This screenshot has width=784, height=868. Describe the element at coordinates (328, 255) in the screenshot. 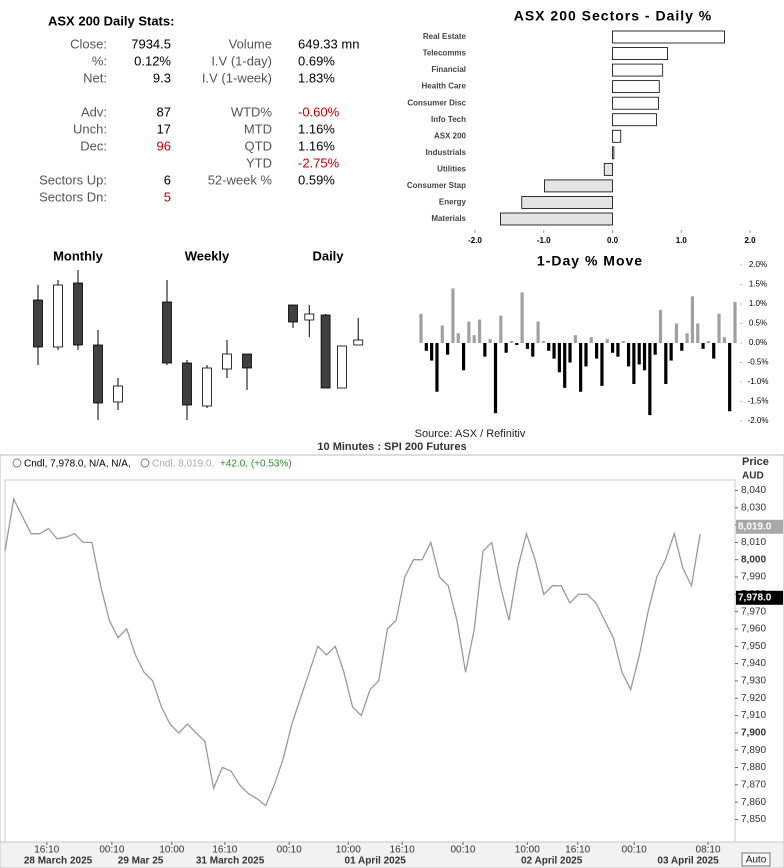

I see `chart-title: Daily` at that location.